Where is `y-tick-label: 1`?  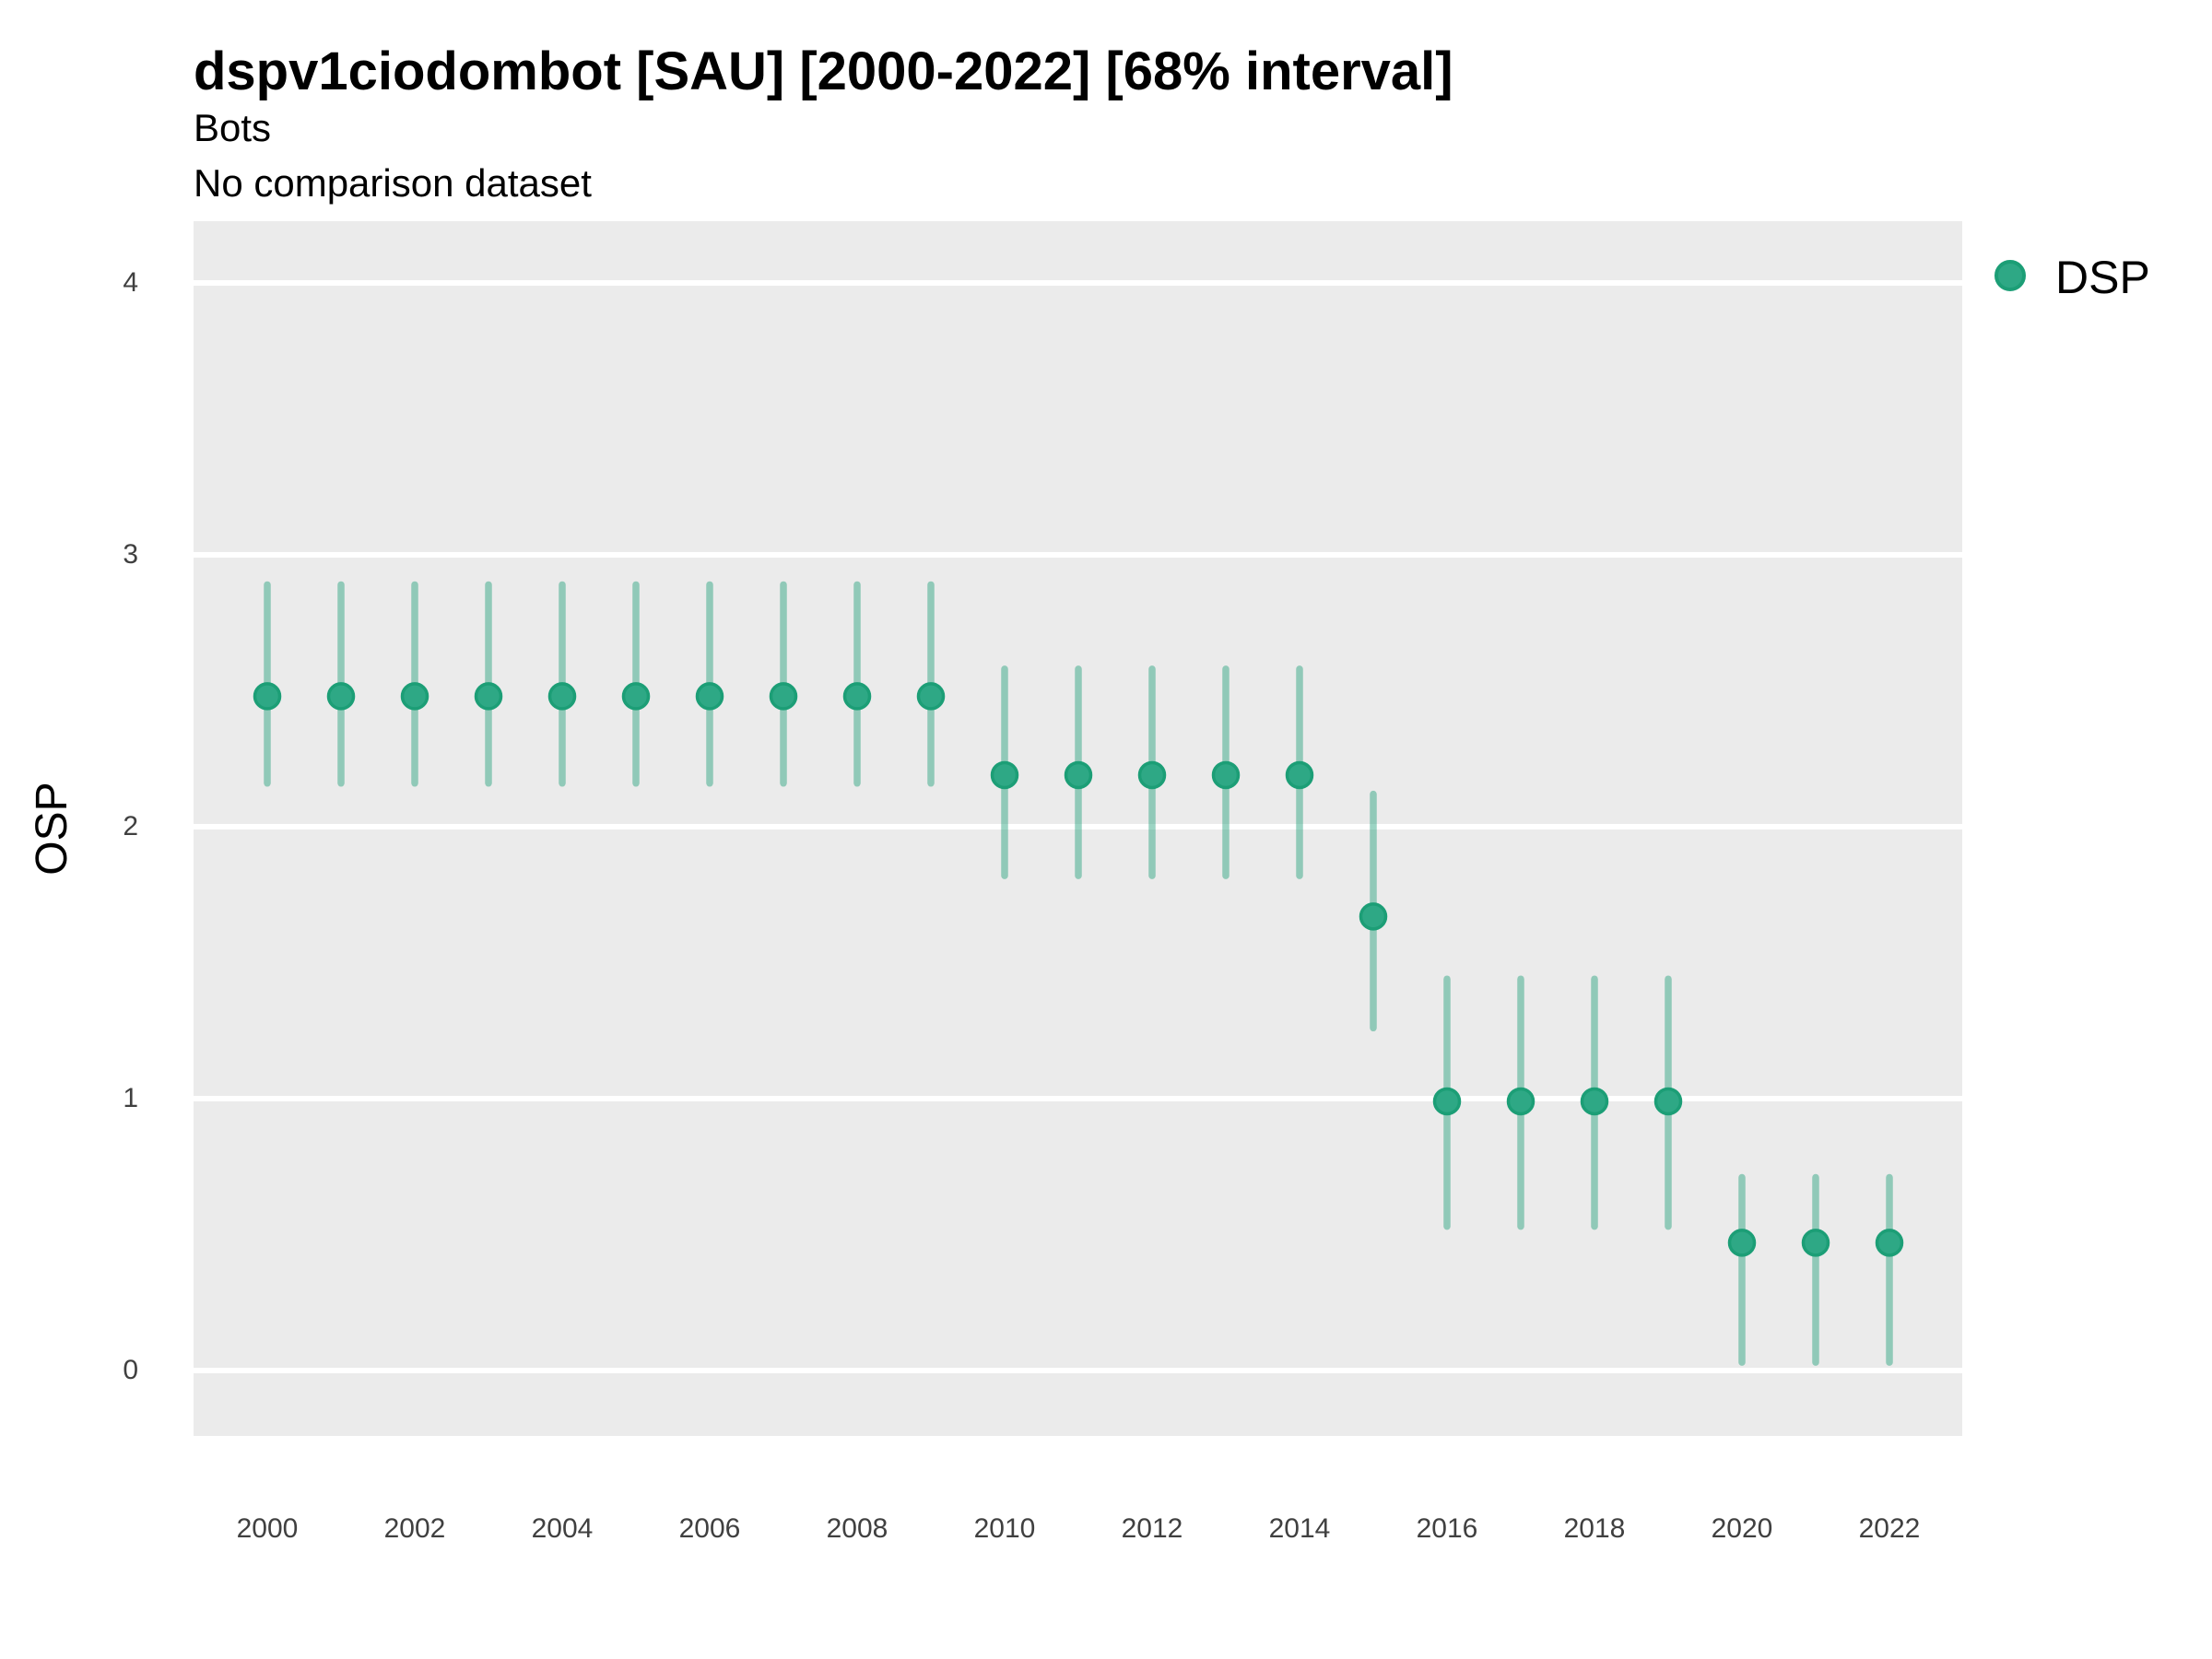 y-tick-label: 1 is located at coordinates (130, 1098).